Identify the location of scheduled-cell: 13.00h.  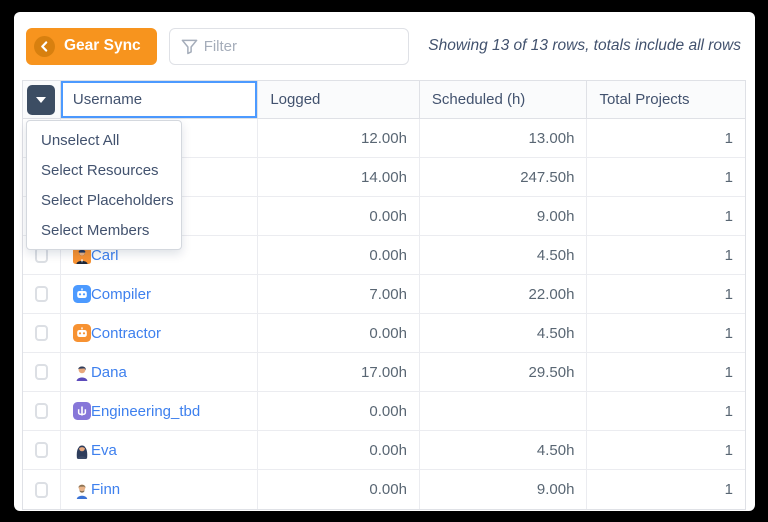
(504, 138).